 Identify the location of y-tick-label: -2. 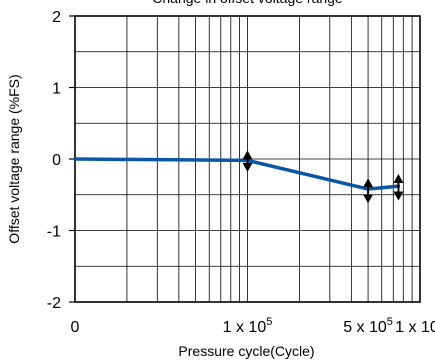
(54, 303).